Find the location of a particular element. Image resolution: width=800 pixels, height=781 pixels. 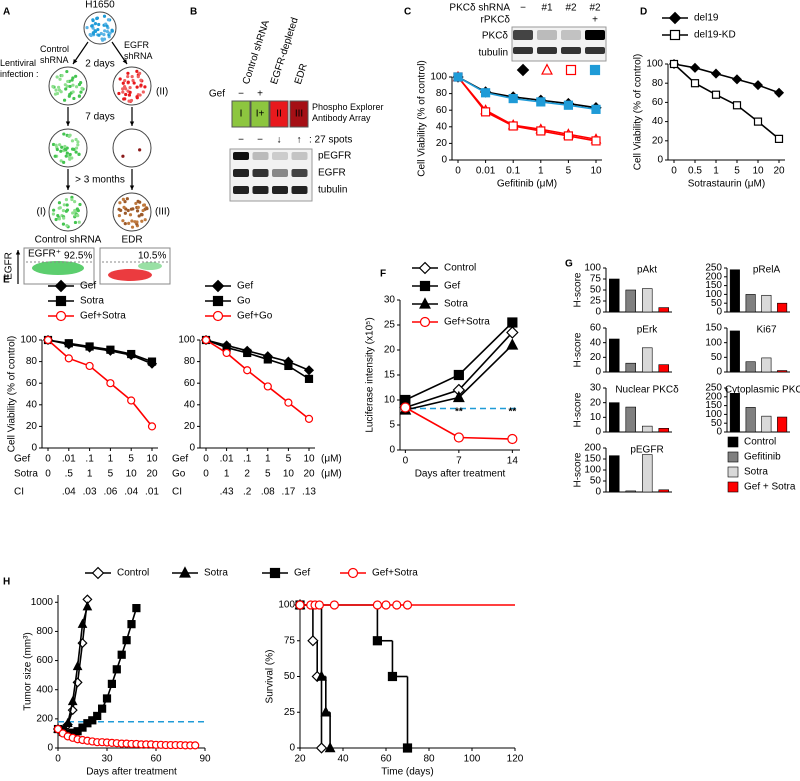

y-tick-label: 250 is located at coordinates (713, 388).